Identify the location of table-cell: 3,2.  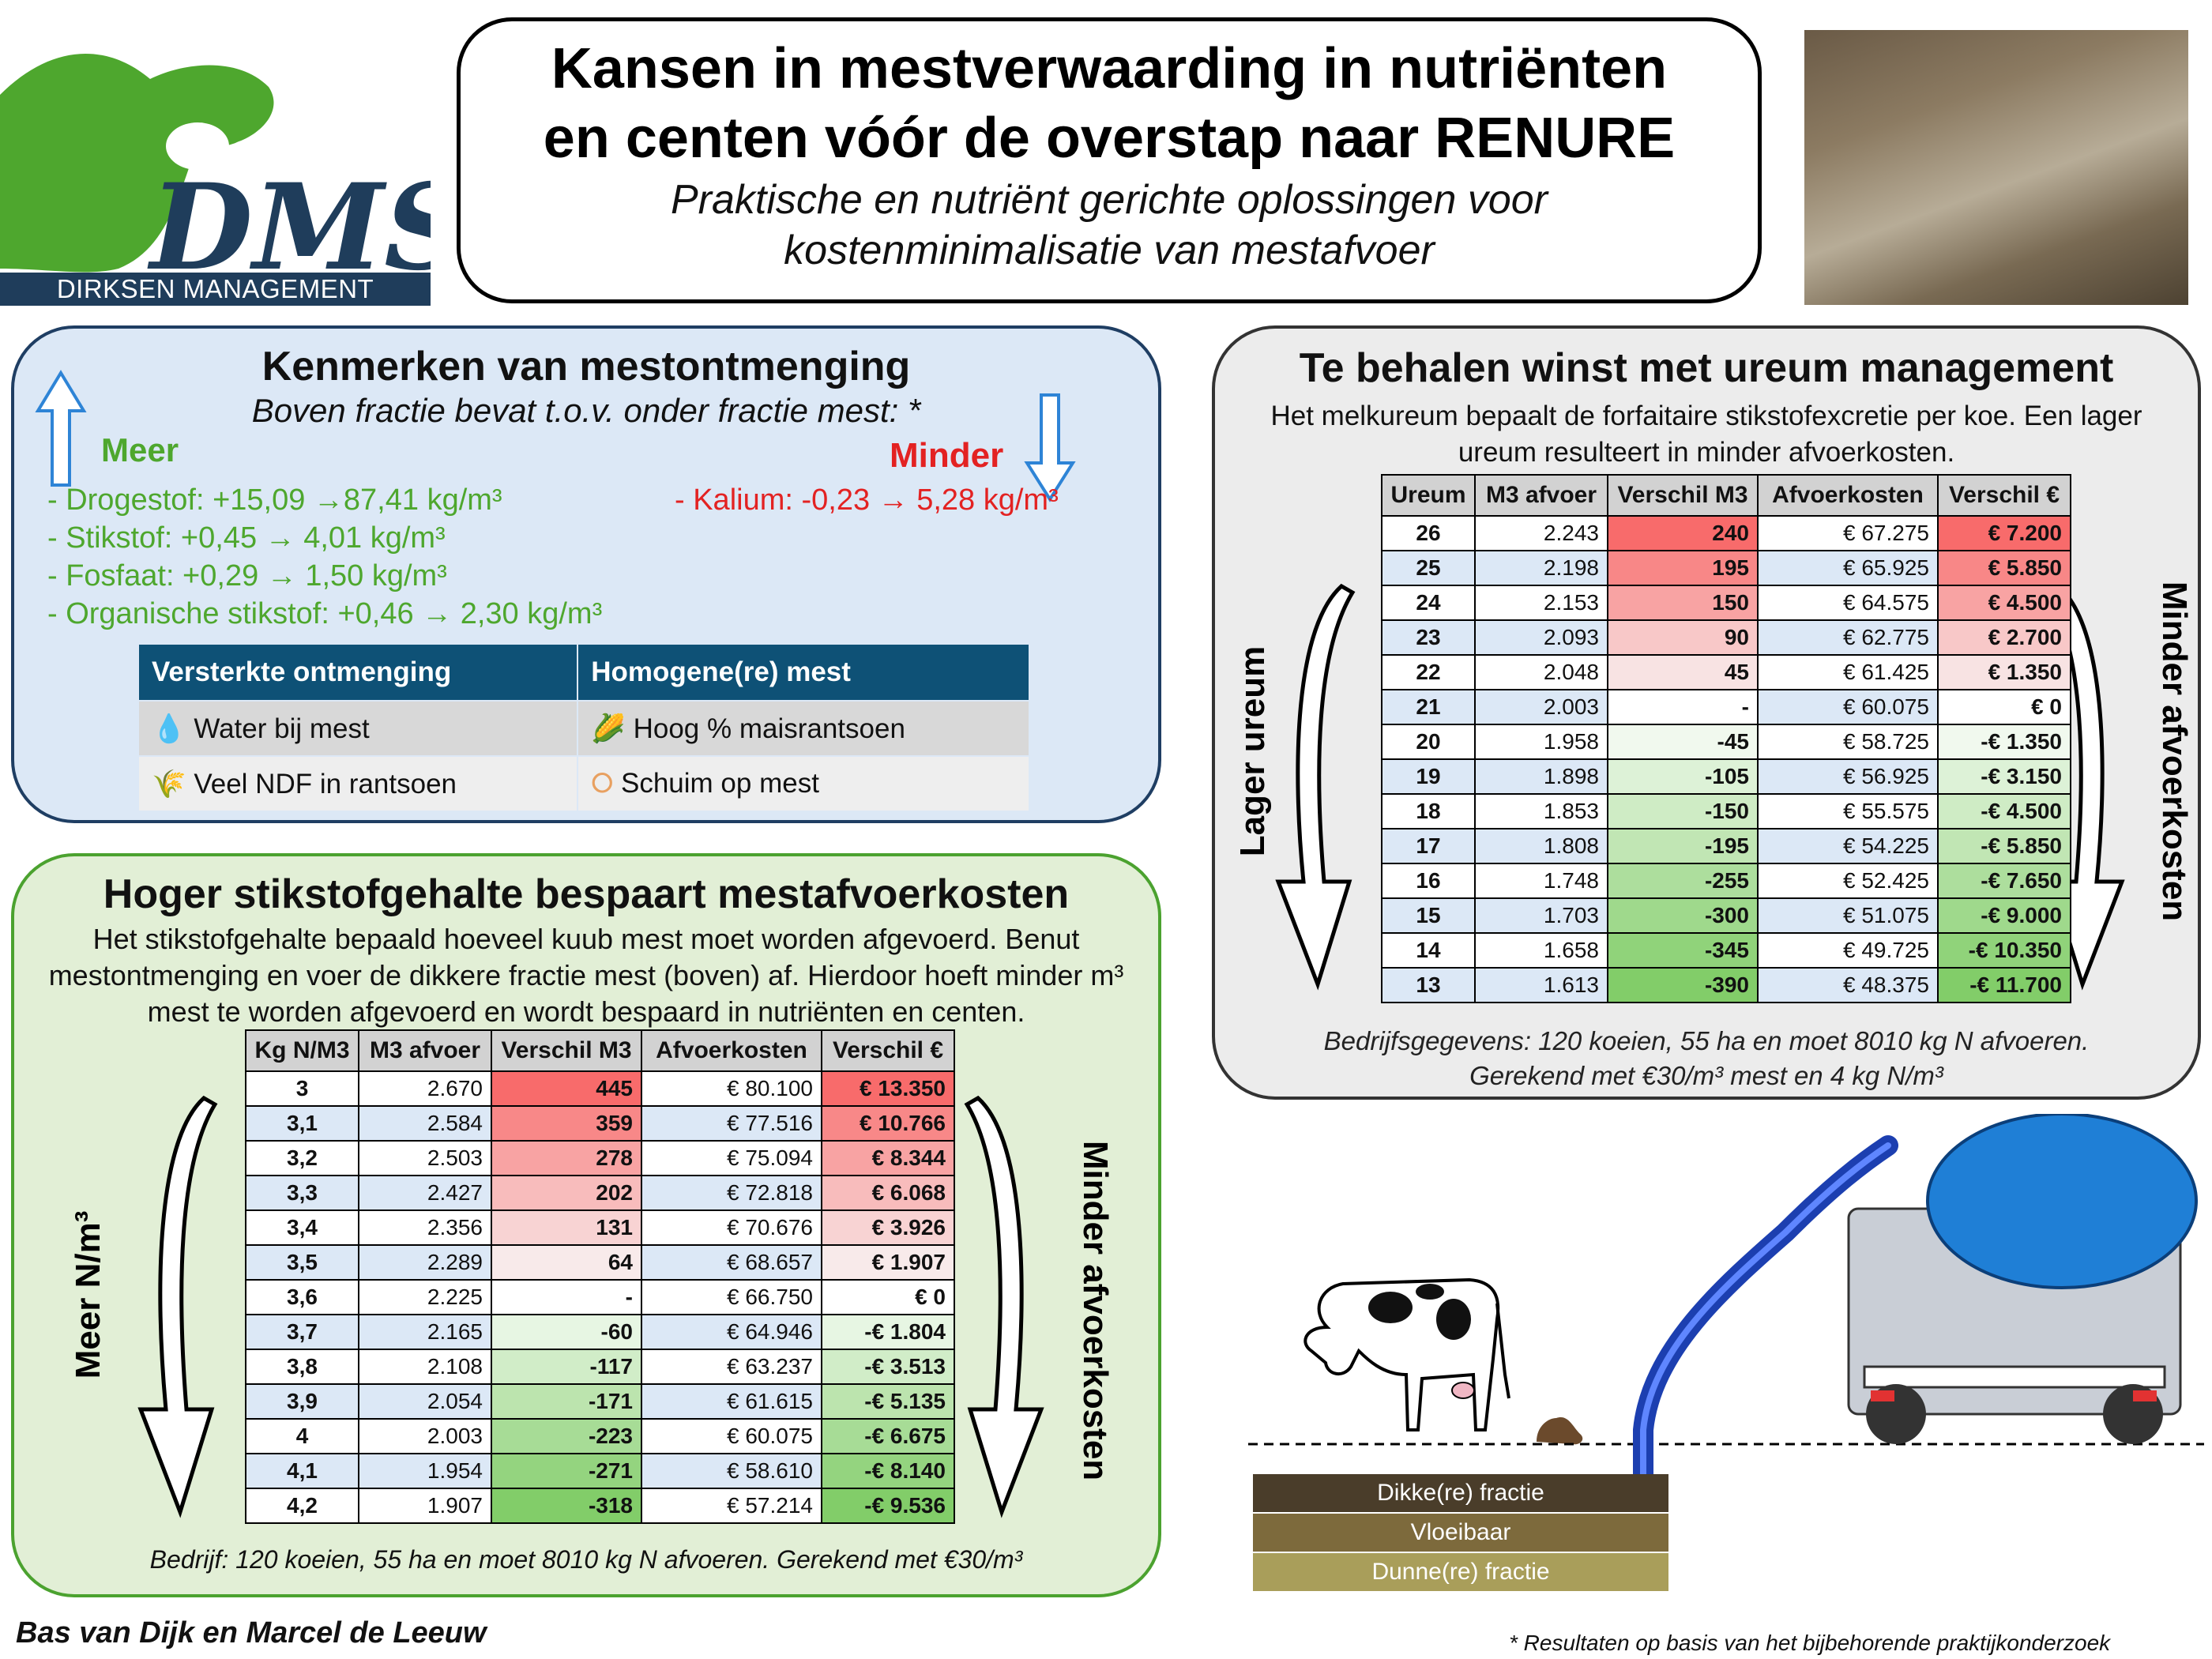
(302, 1158).